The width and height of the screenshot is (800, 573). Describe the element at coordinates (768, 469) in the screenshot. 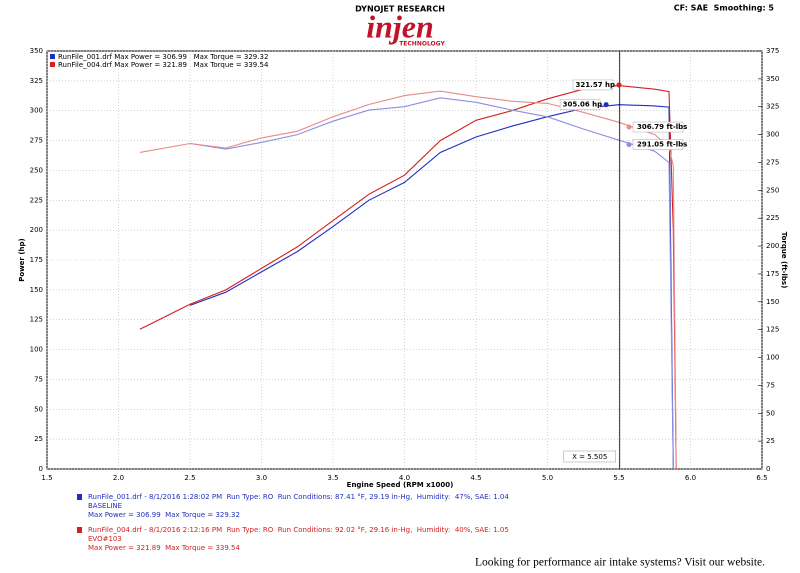

I see `y2-tick-label: 0` at that location.